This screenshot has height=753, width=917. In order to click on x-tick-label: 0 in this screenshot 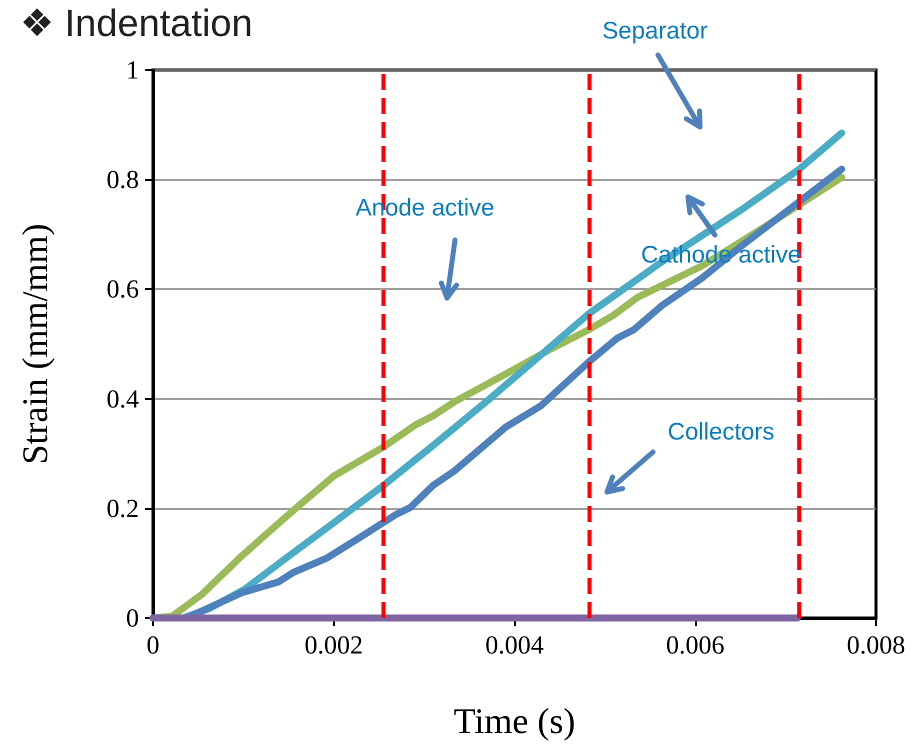, I will do `click(153, 645)`.